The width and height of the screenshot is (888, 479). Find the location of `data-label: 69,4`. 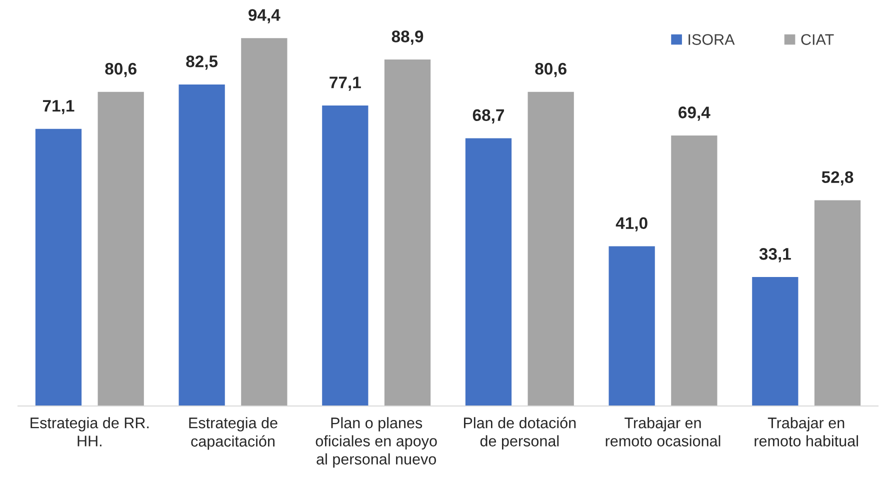

data-label: 69,4 is located at coordinates (694, 113).